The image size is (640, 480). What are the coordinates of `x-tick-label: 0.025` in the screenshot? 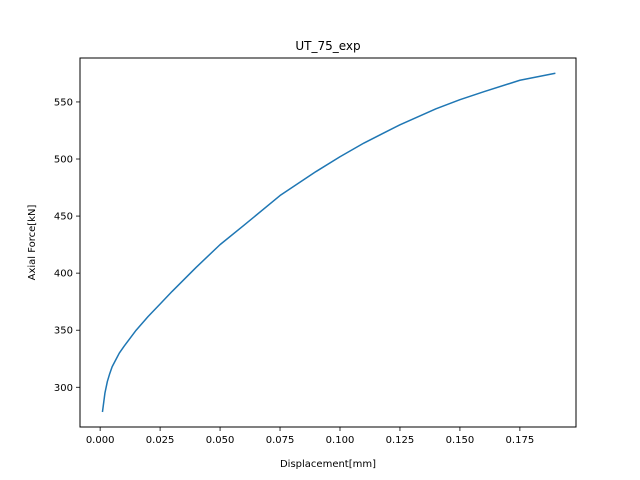 It's located at (160, 440).